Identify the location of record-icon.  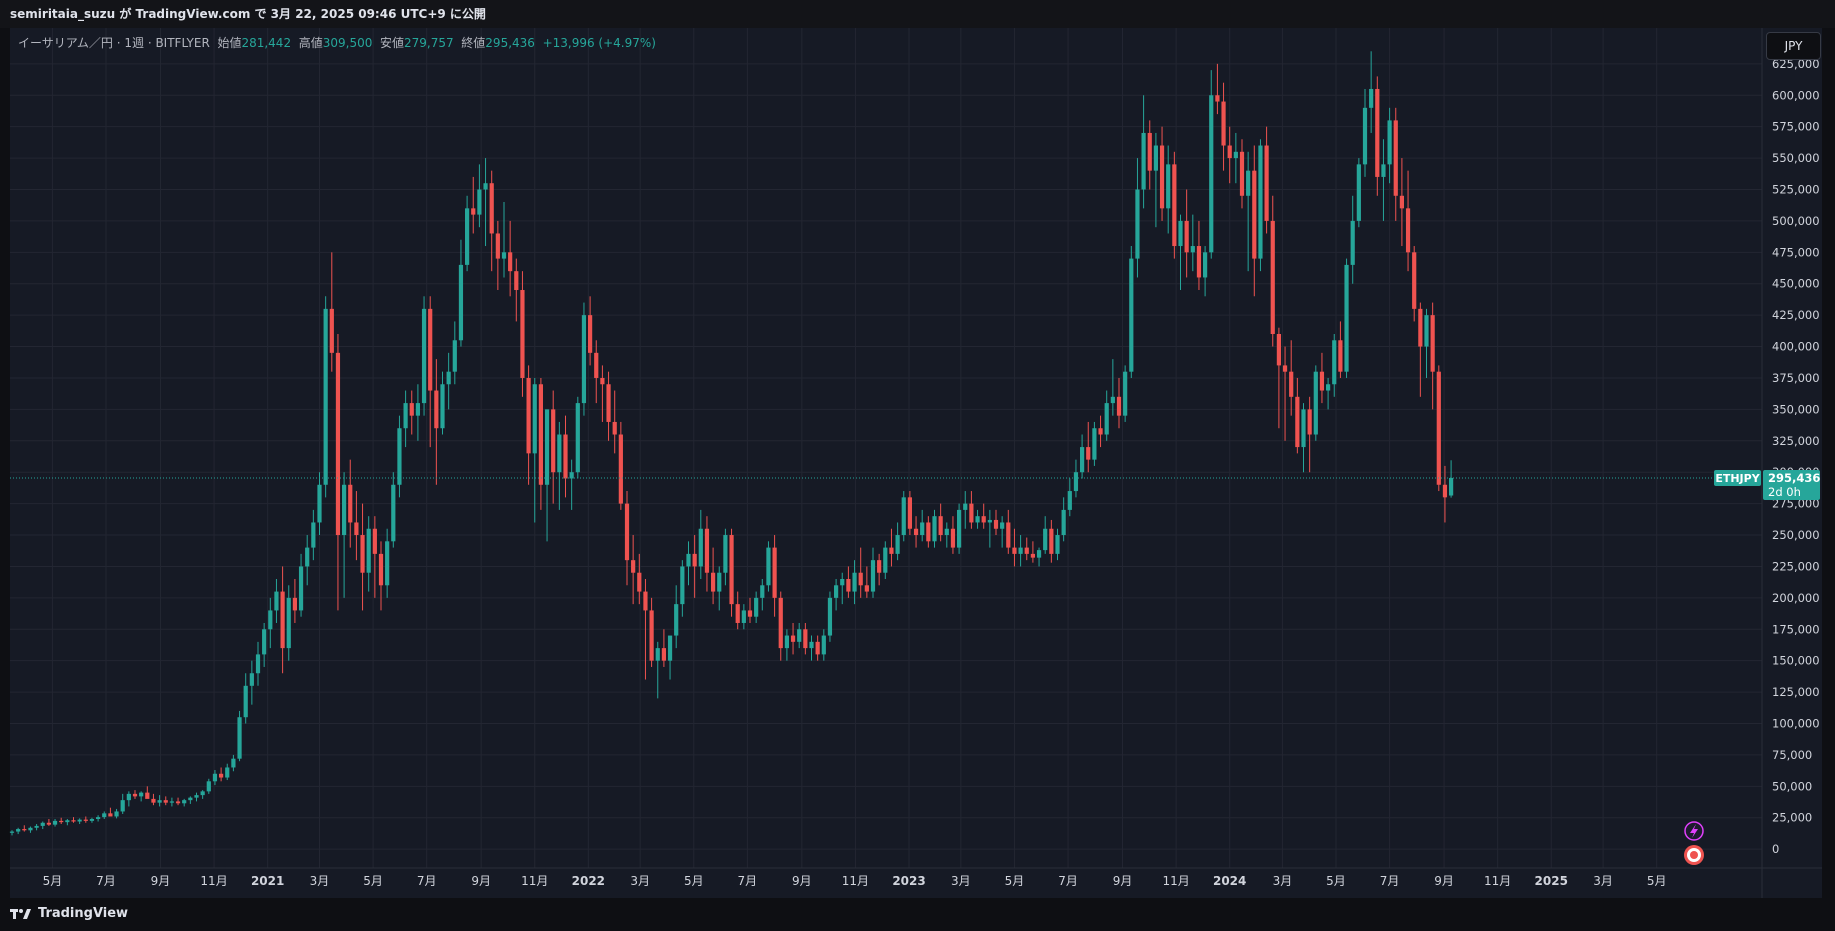
(1694, 855).